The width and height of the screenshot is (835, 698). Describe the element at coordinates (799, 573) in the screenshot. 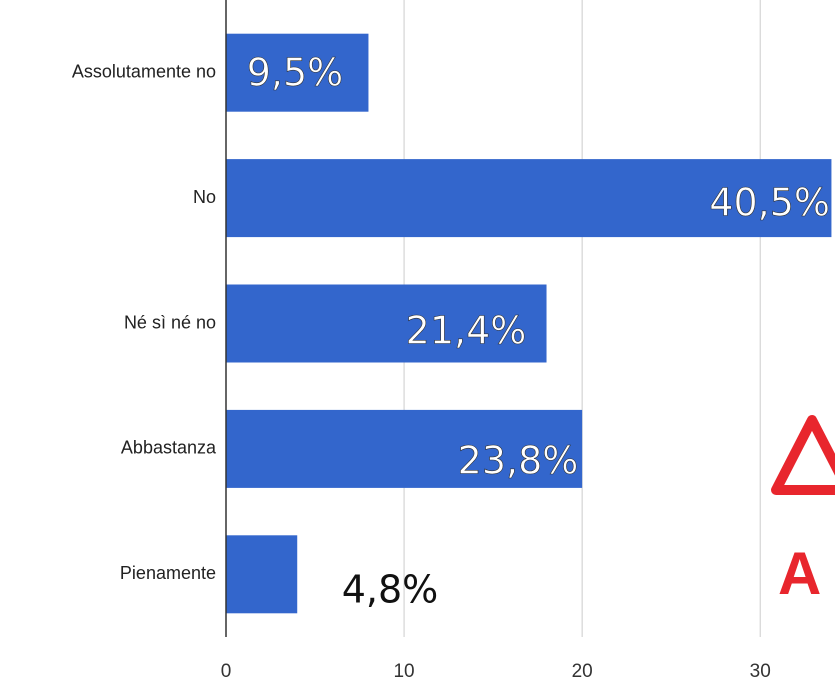

I see `watermark: A` at that location.